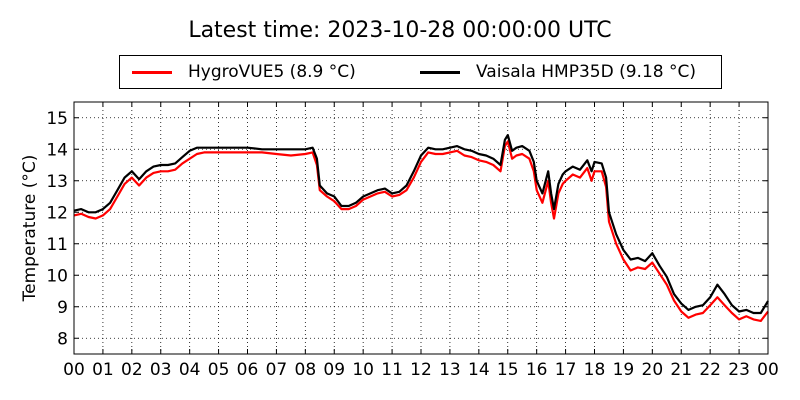 The height and width of the screenshot is (400, 800). What do you see at coordinates (62, 308) in the screenshot?
I see `y-tick-label: 9` at bounding box center [62, 308].